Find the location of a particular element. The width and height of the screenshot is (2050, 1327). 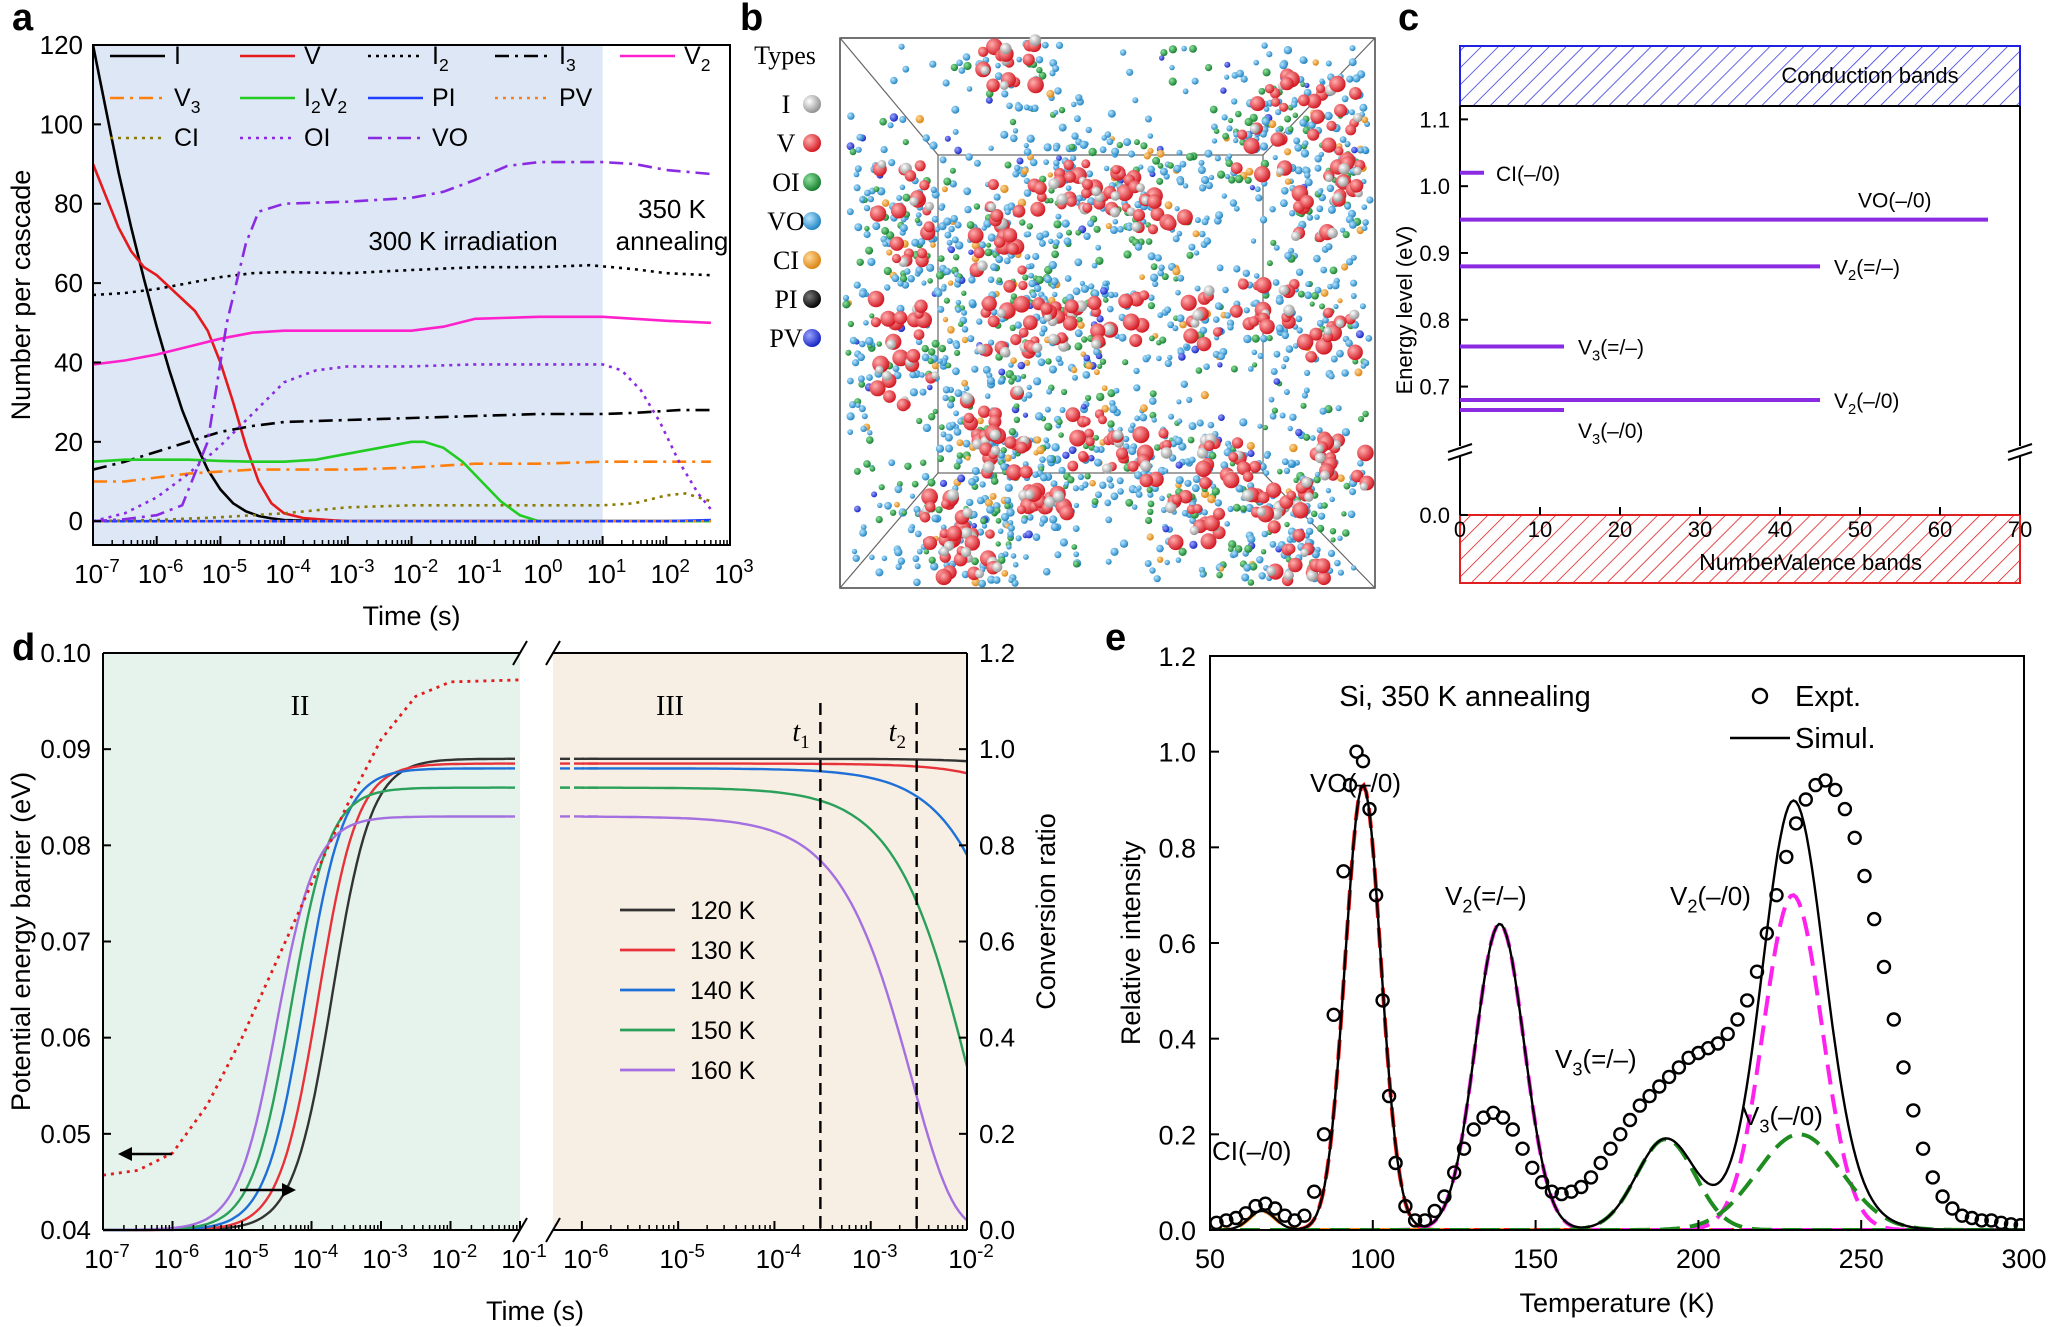

x-tick-label: 10⁻¹ is located at coordinates (524, 1257).